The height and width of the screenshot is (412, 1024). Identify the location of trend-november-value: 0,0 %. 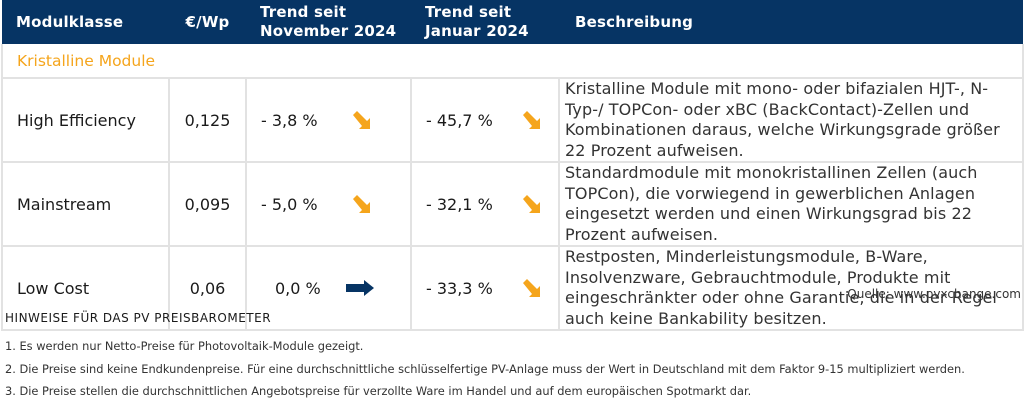
(298, 288).